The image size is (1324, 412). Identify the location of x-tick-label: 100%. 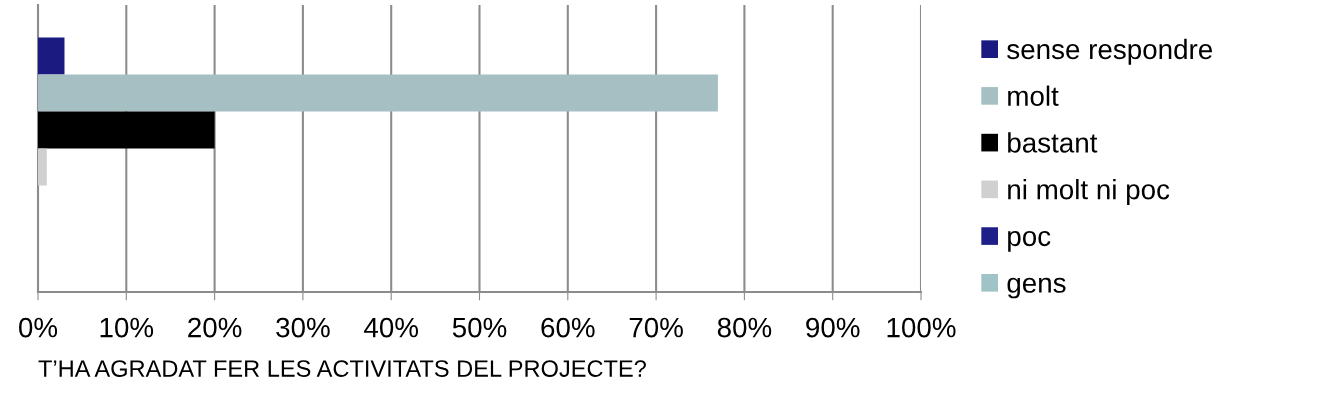
(921, 327).